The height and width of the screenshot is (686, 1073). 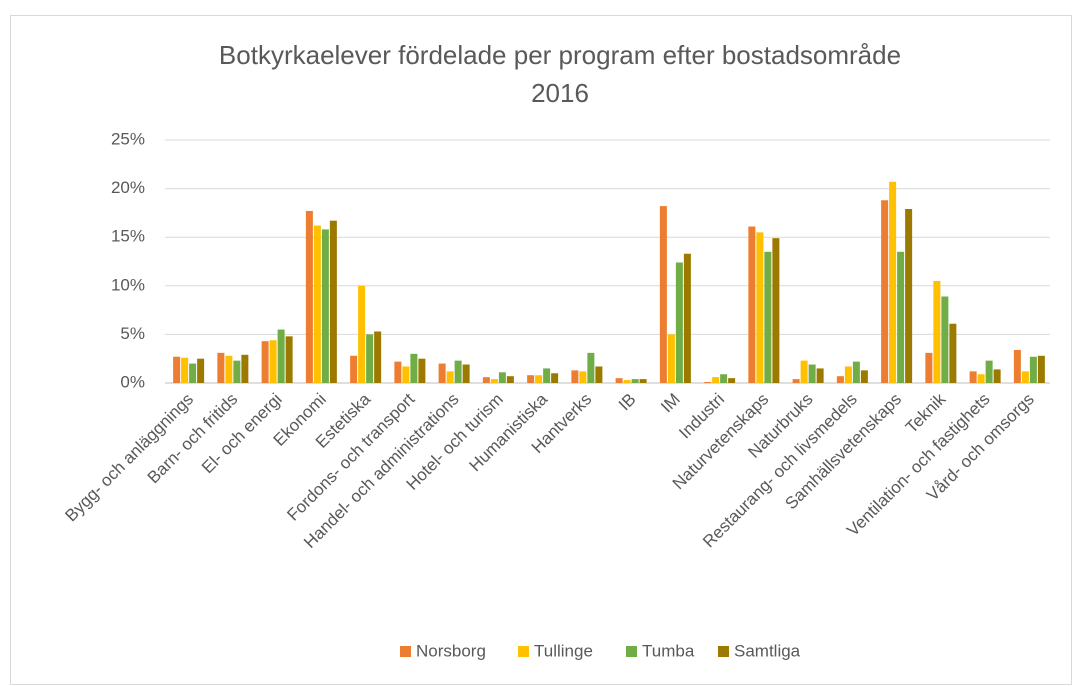 What do you see at coordinates (128, 236) in the screenshot?
I see `y-tick-label: 15%` at bounding box center [128, 236].